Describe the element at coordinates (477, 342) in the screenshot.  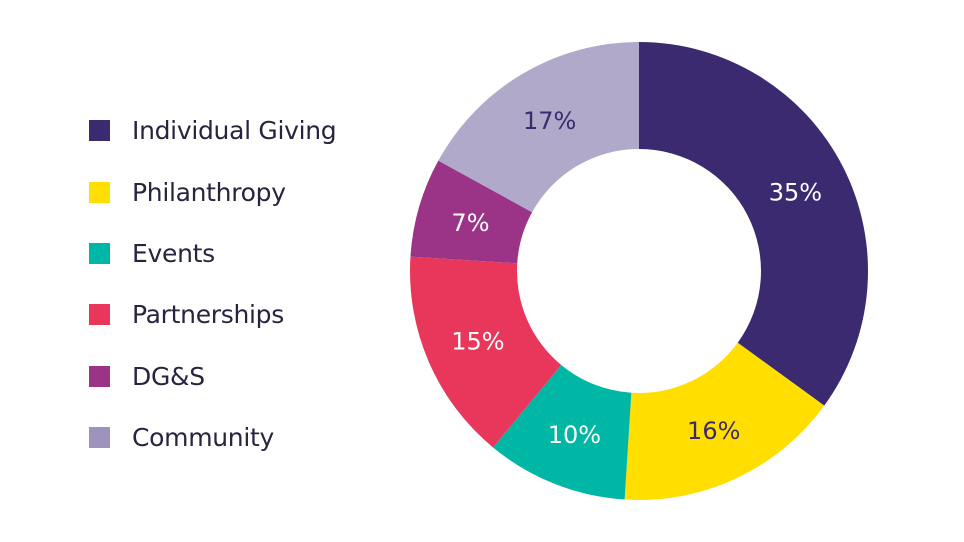
I see `slice-label: 15%` at that location.